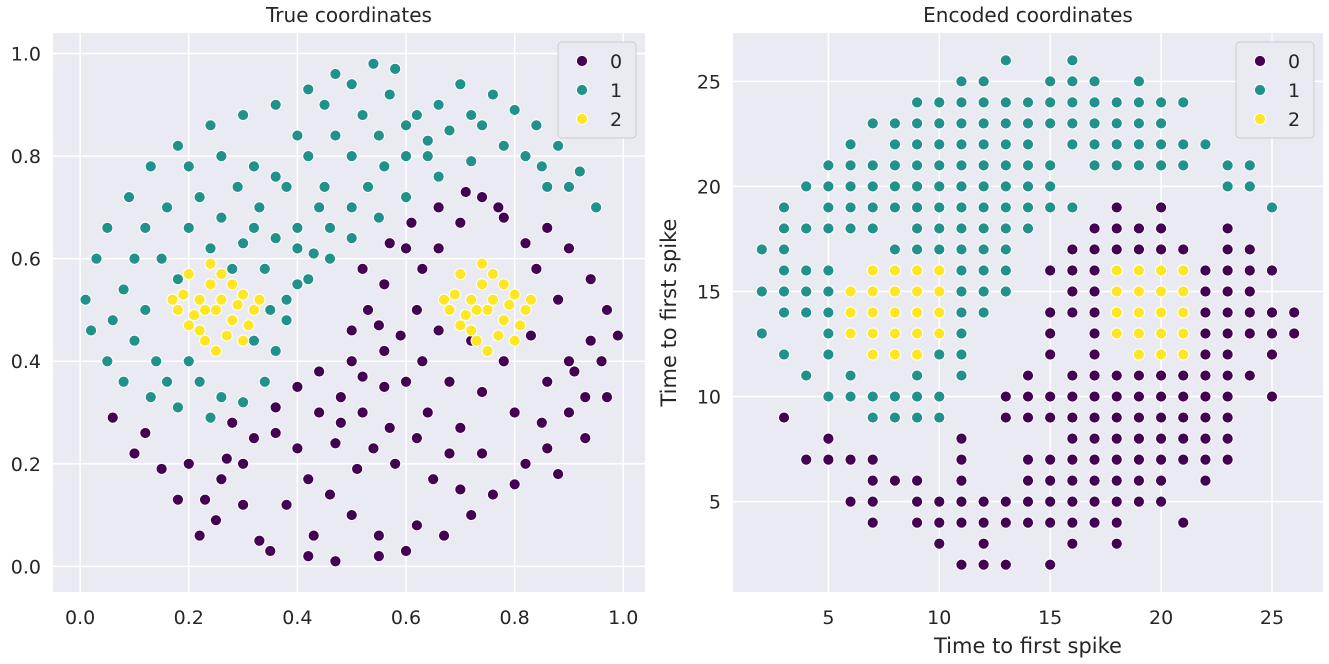 This screenshot has height=664, width=1329. Describe the element at coordinates (406, 618) in the screenshot. I see `x-tick-label: 0.6` at that location.